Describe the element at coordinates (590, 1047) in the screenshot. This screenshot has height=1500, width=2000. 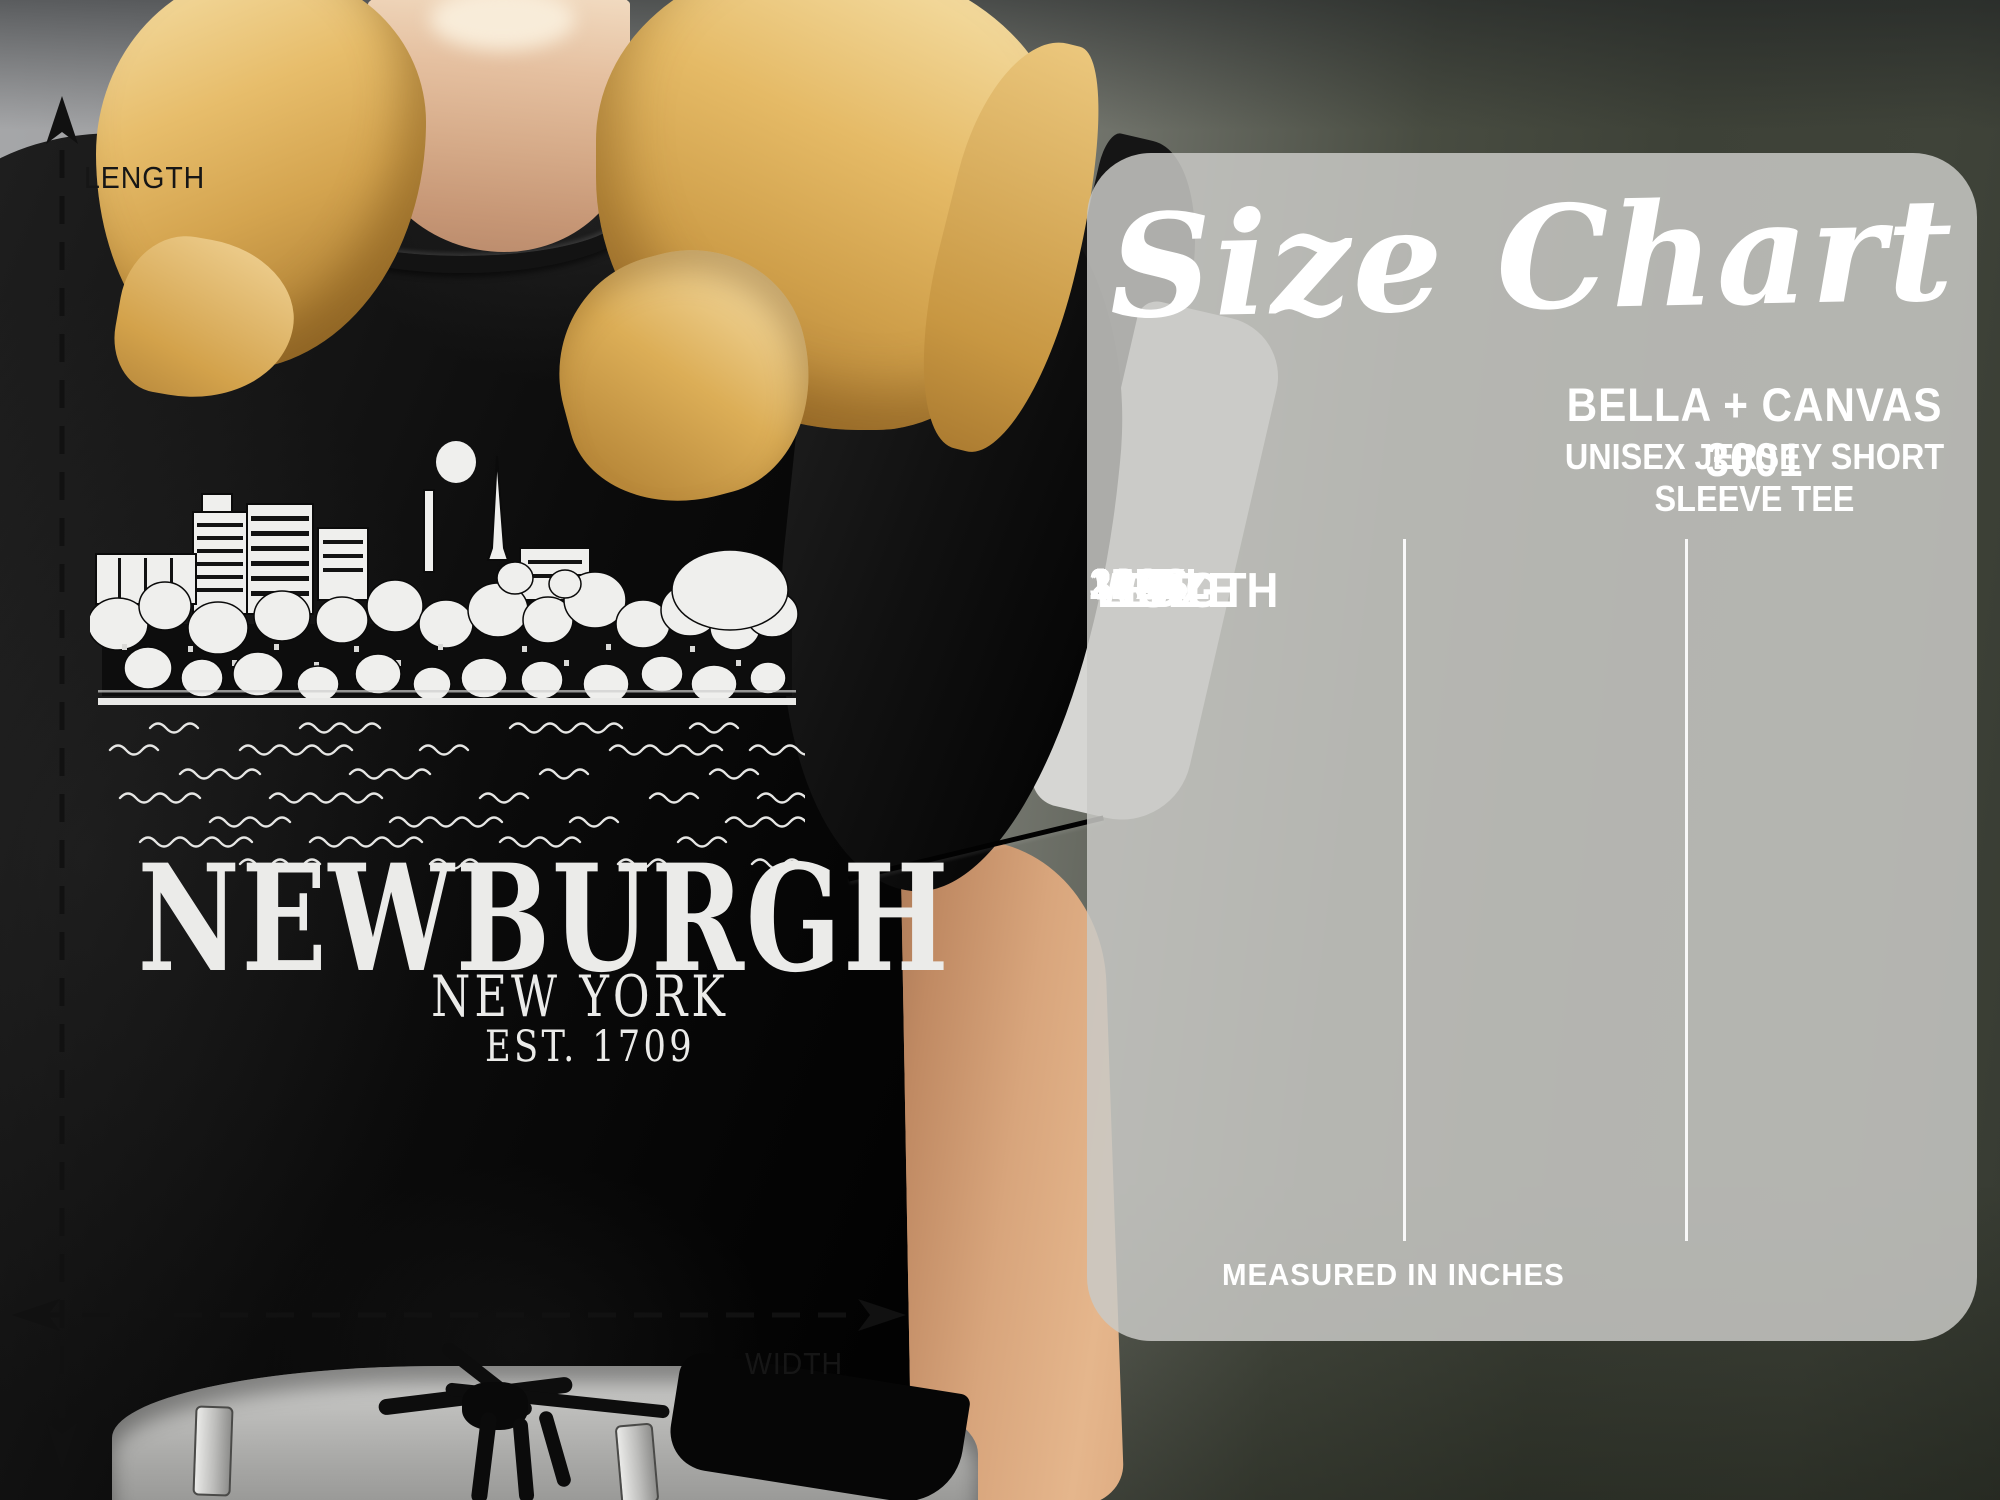
I see `print-established: EST. 1709` at that location.